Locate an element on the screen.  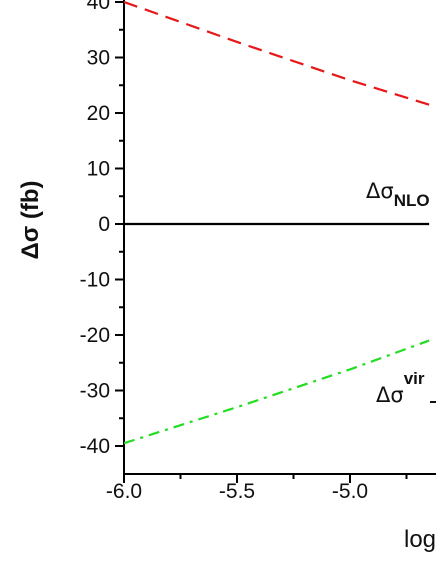
y-tick-label: -30 is located at coordinates (95, 391).